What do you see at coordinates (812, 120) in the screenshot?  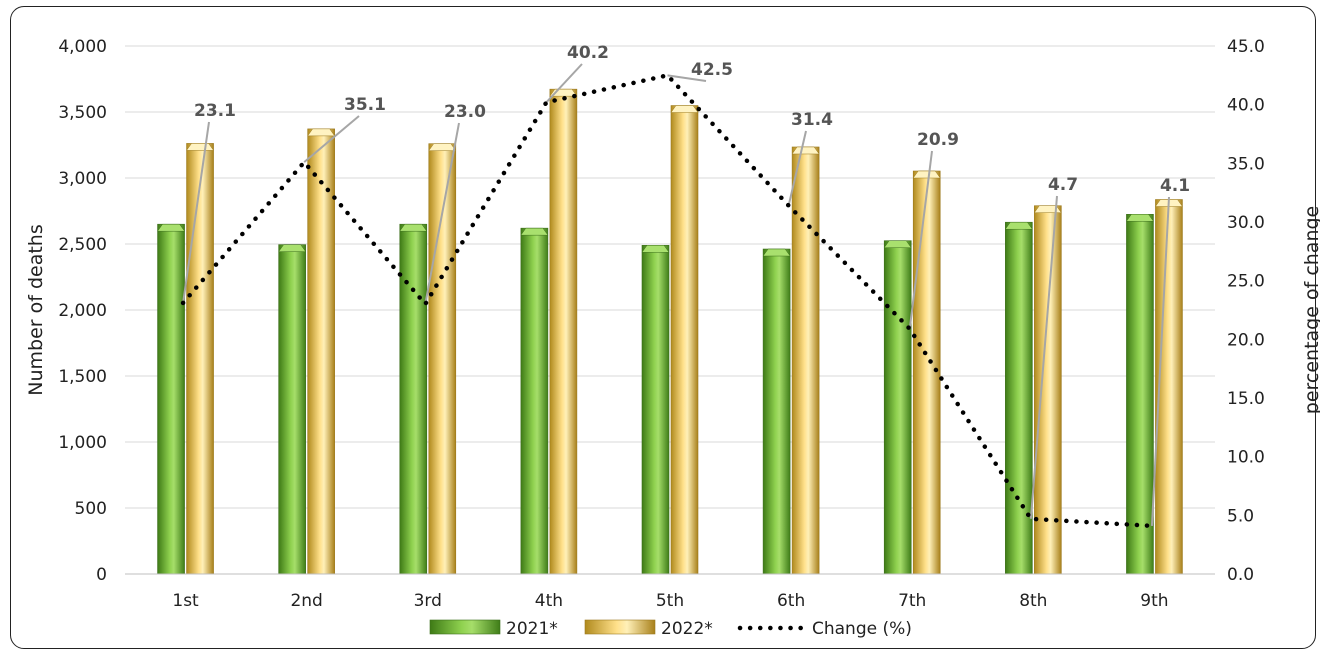 I see `data-label: 31.4` at bounding box center [812, 120].